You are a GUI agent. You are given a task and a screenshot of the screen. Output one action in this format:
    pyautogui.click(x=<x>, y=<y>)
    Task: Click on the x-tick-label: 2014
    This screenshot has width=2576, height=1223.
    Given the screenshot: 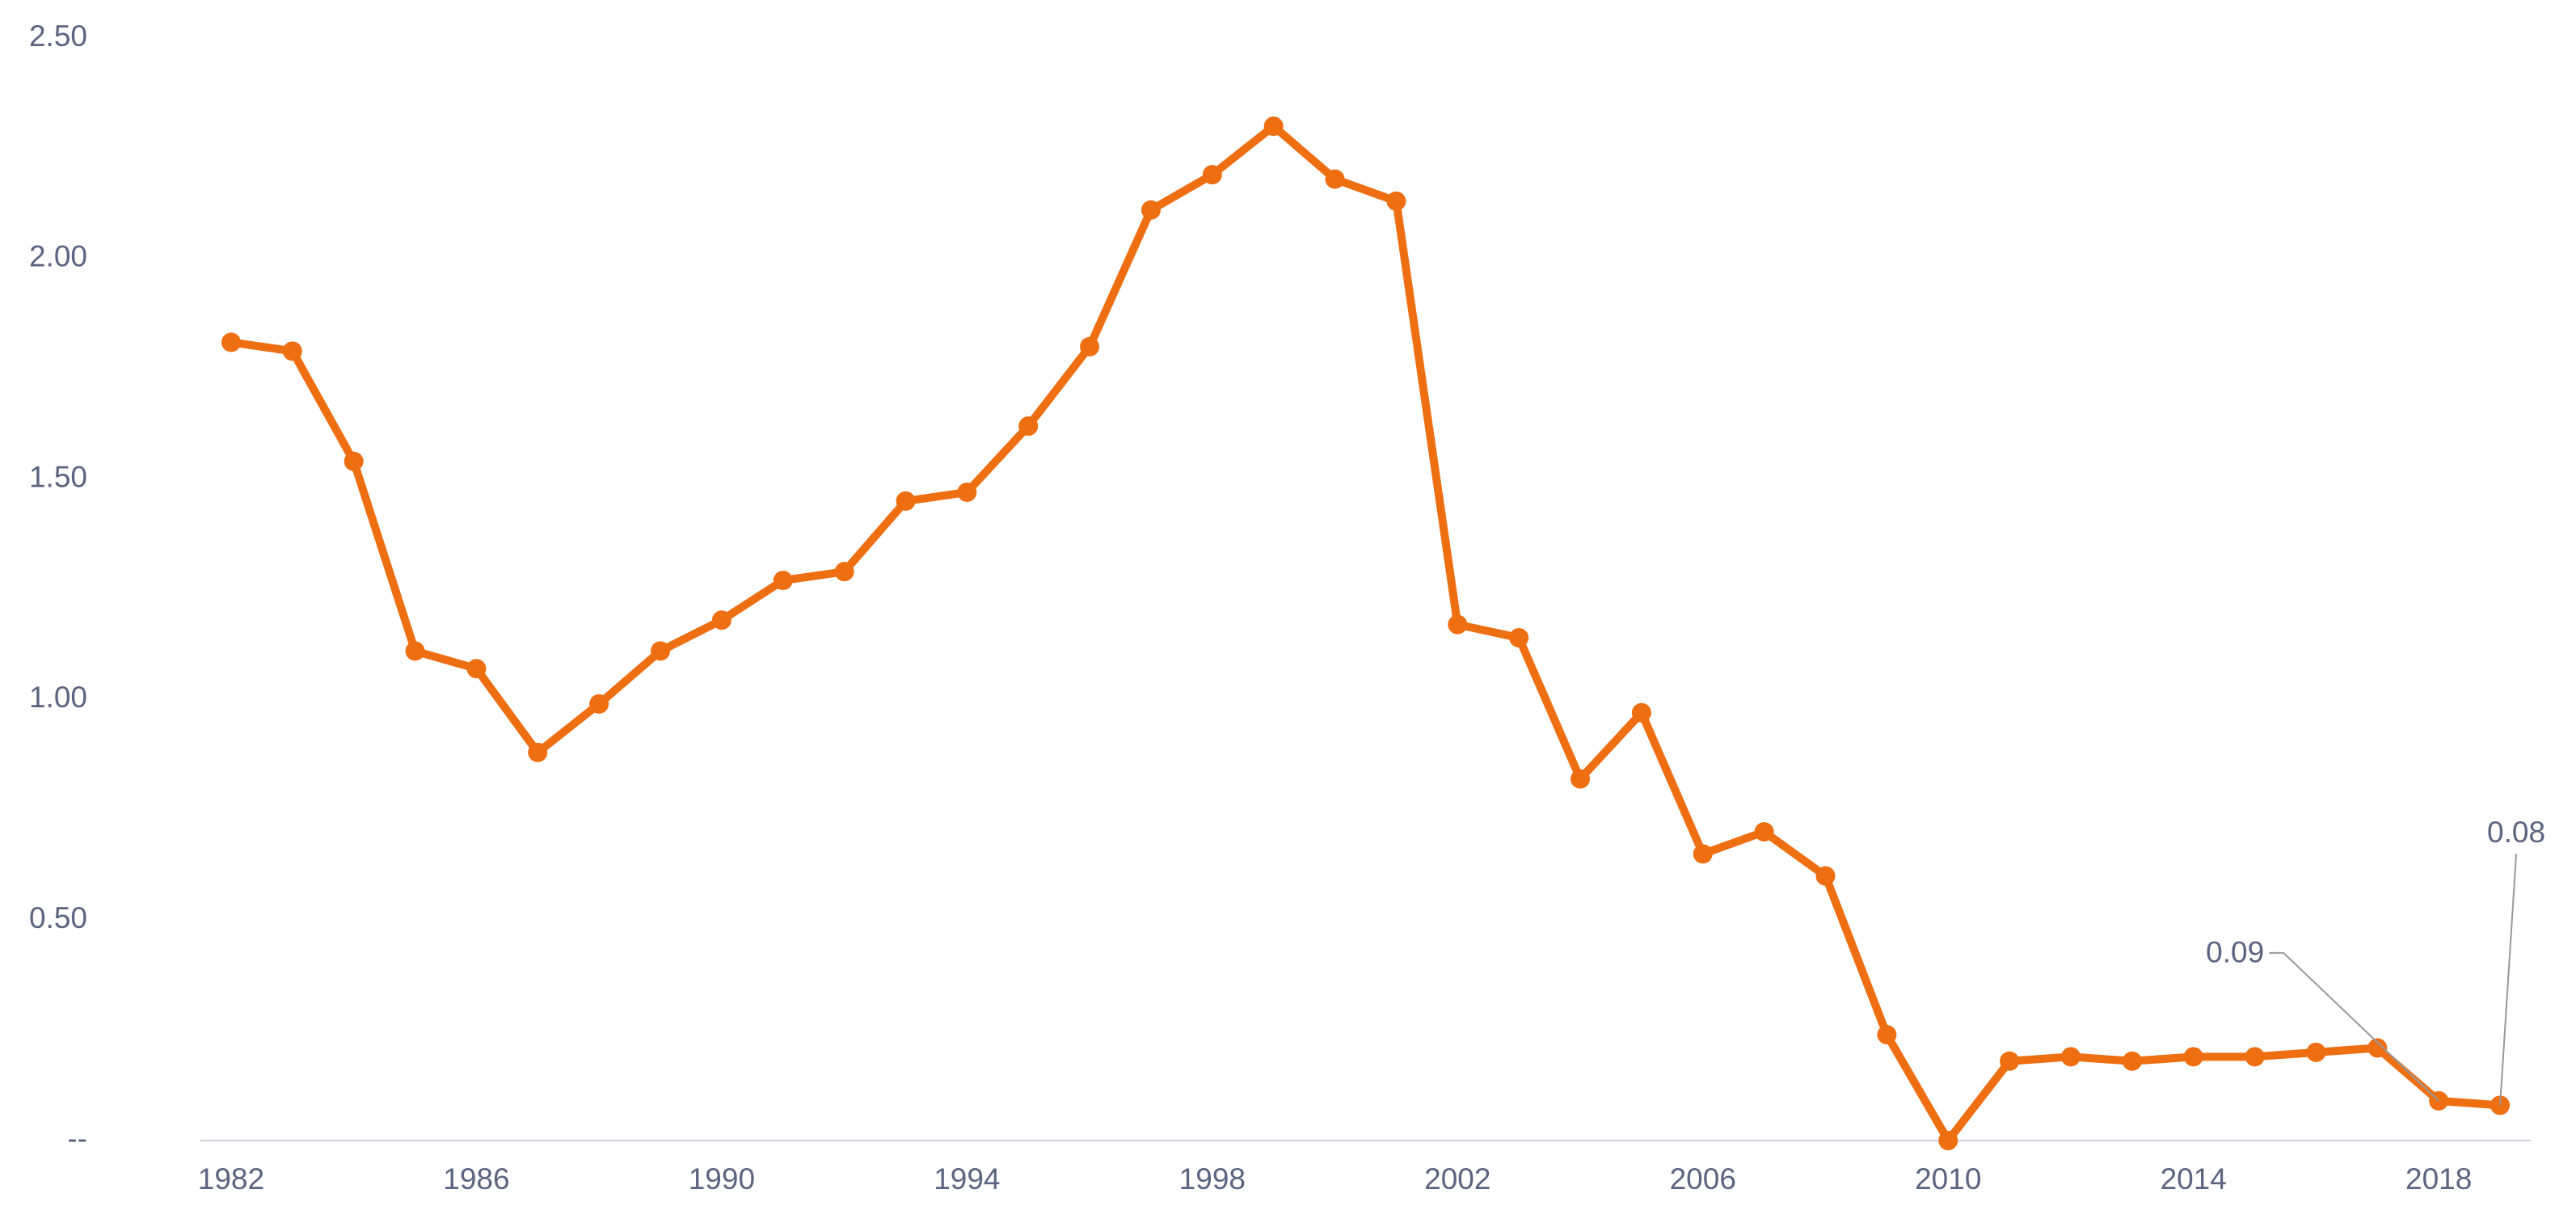 What is the action you would take?
    pyautogui.click(x=2194, y=1179)
    